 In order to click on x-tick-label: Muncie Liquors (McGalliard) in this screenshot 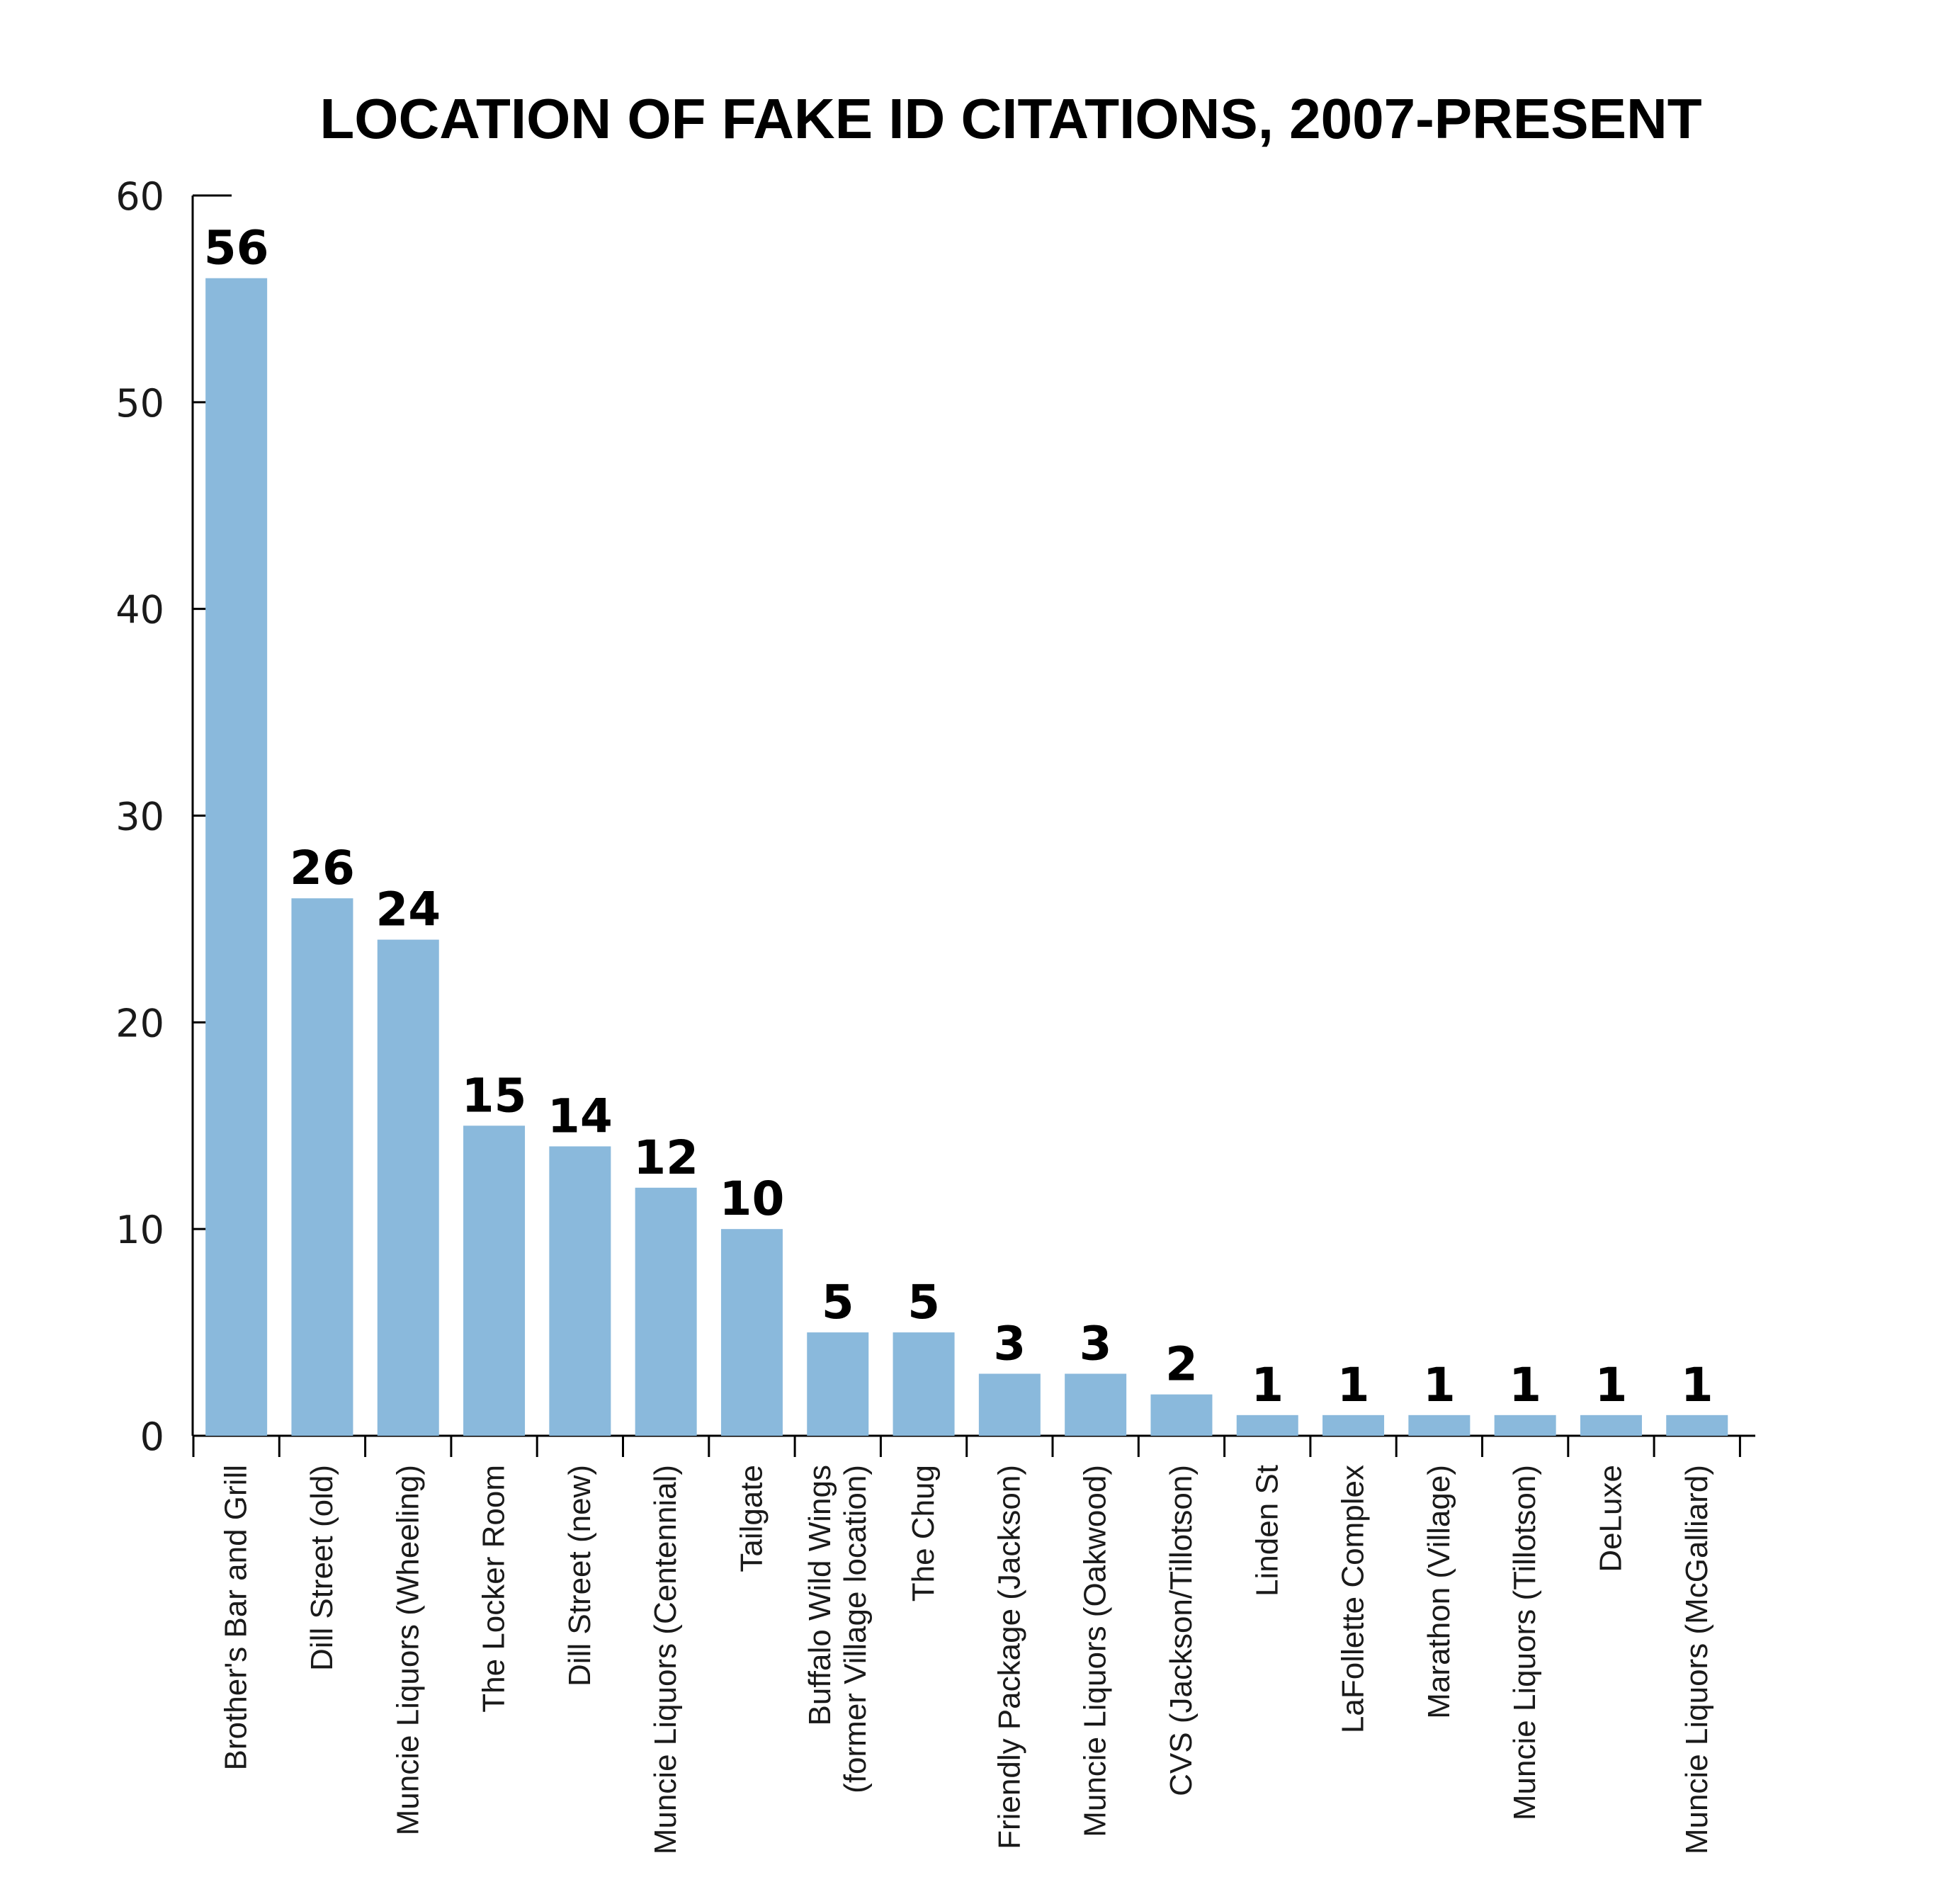, I will do `click(1696, 1659)`.